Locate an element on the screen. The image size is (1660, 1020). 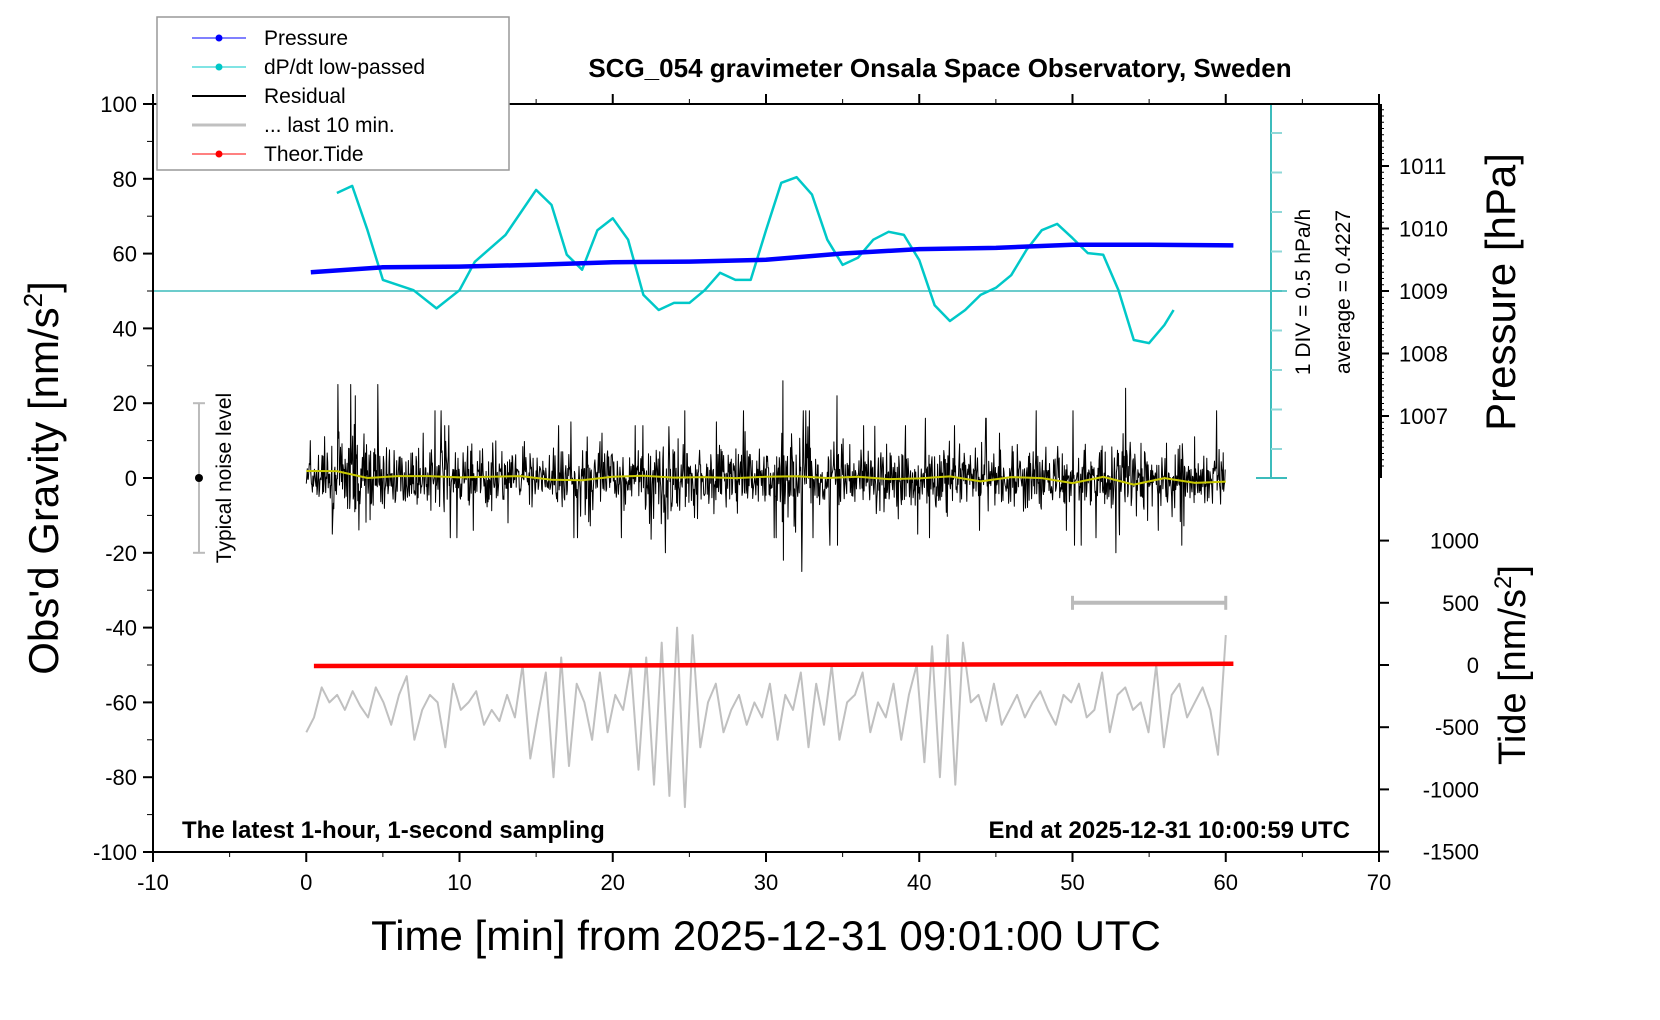
annotation-bottom-right: End at 2025-12-31 10:00:59 UTC is located at coordinates (1170, 830).